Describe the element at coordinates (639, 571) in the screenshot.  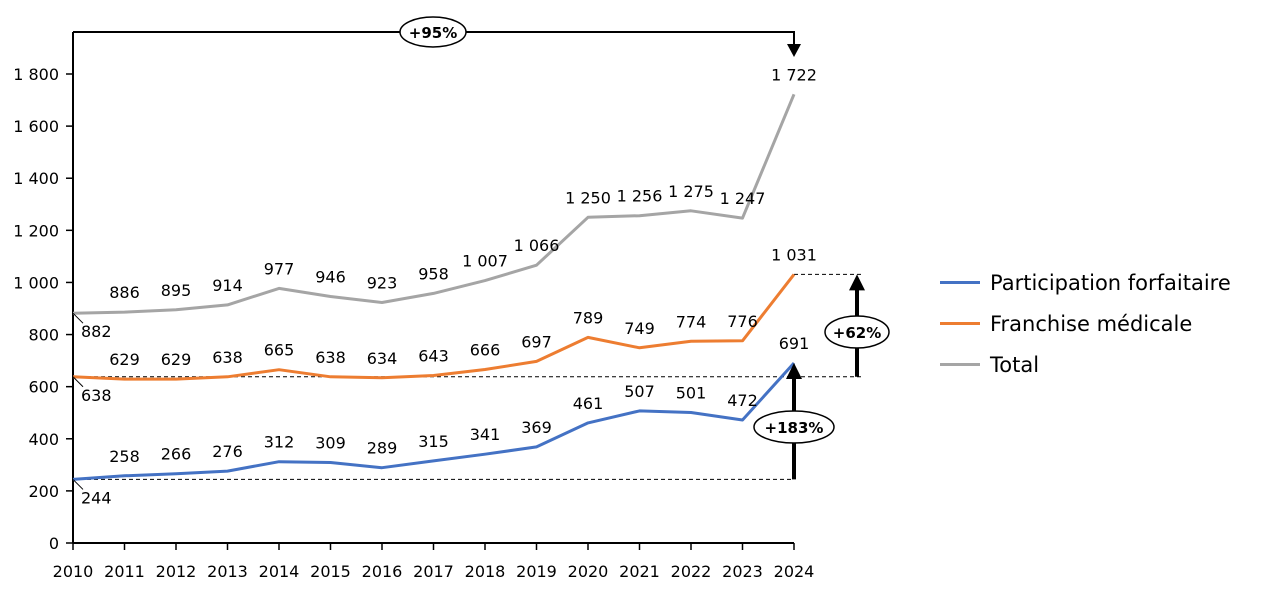
I see `x-tick-label: 2021` at that location.